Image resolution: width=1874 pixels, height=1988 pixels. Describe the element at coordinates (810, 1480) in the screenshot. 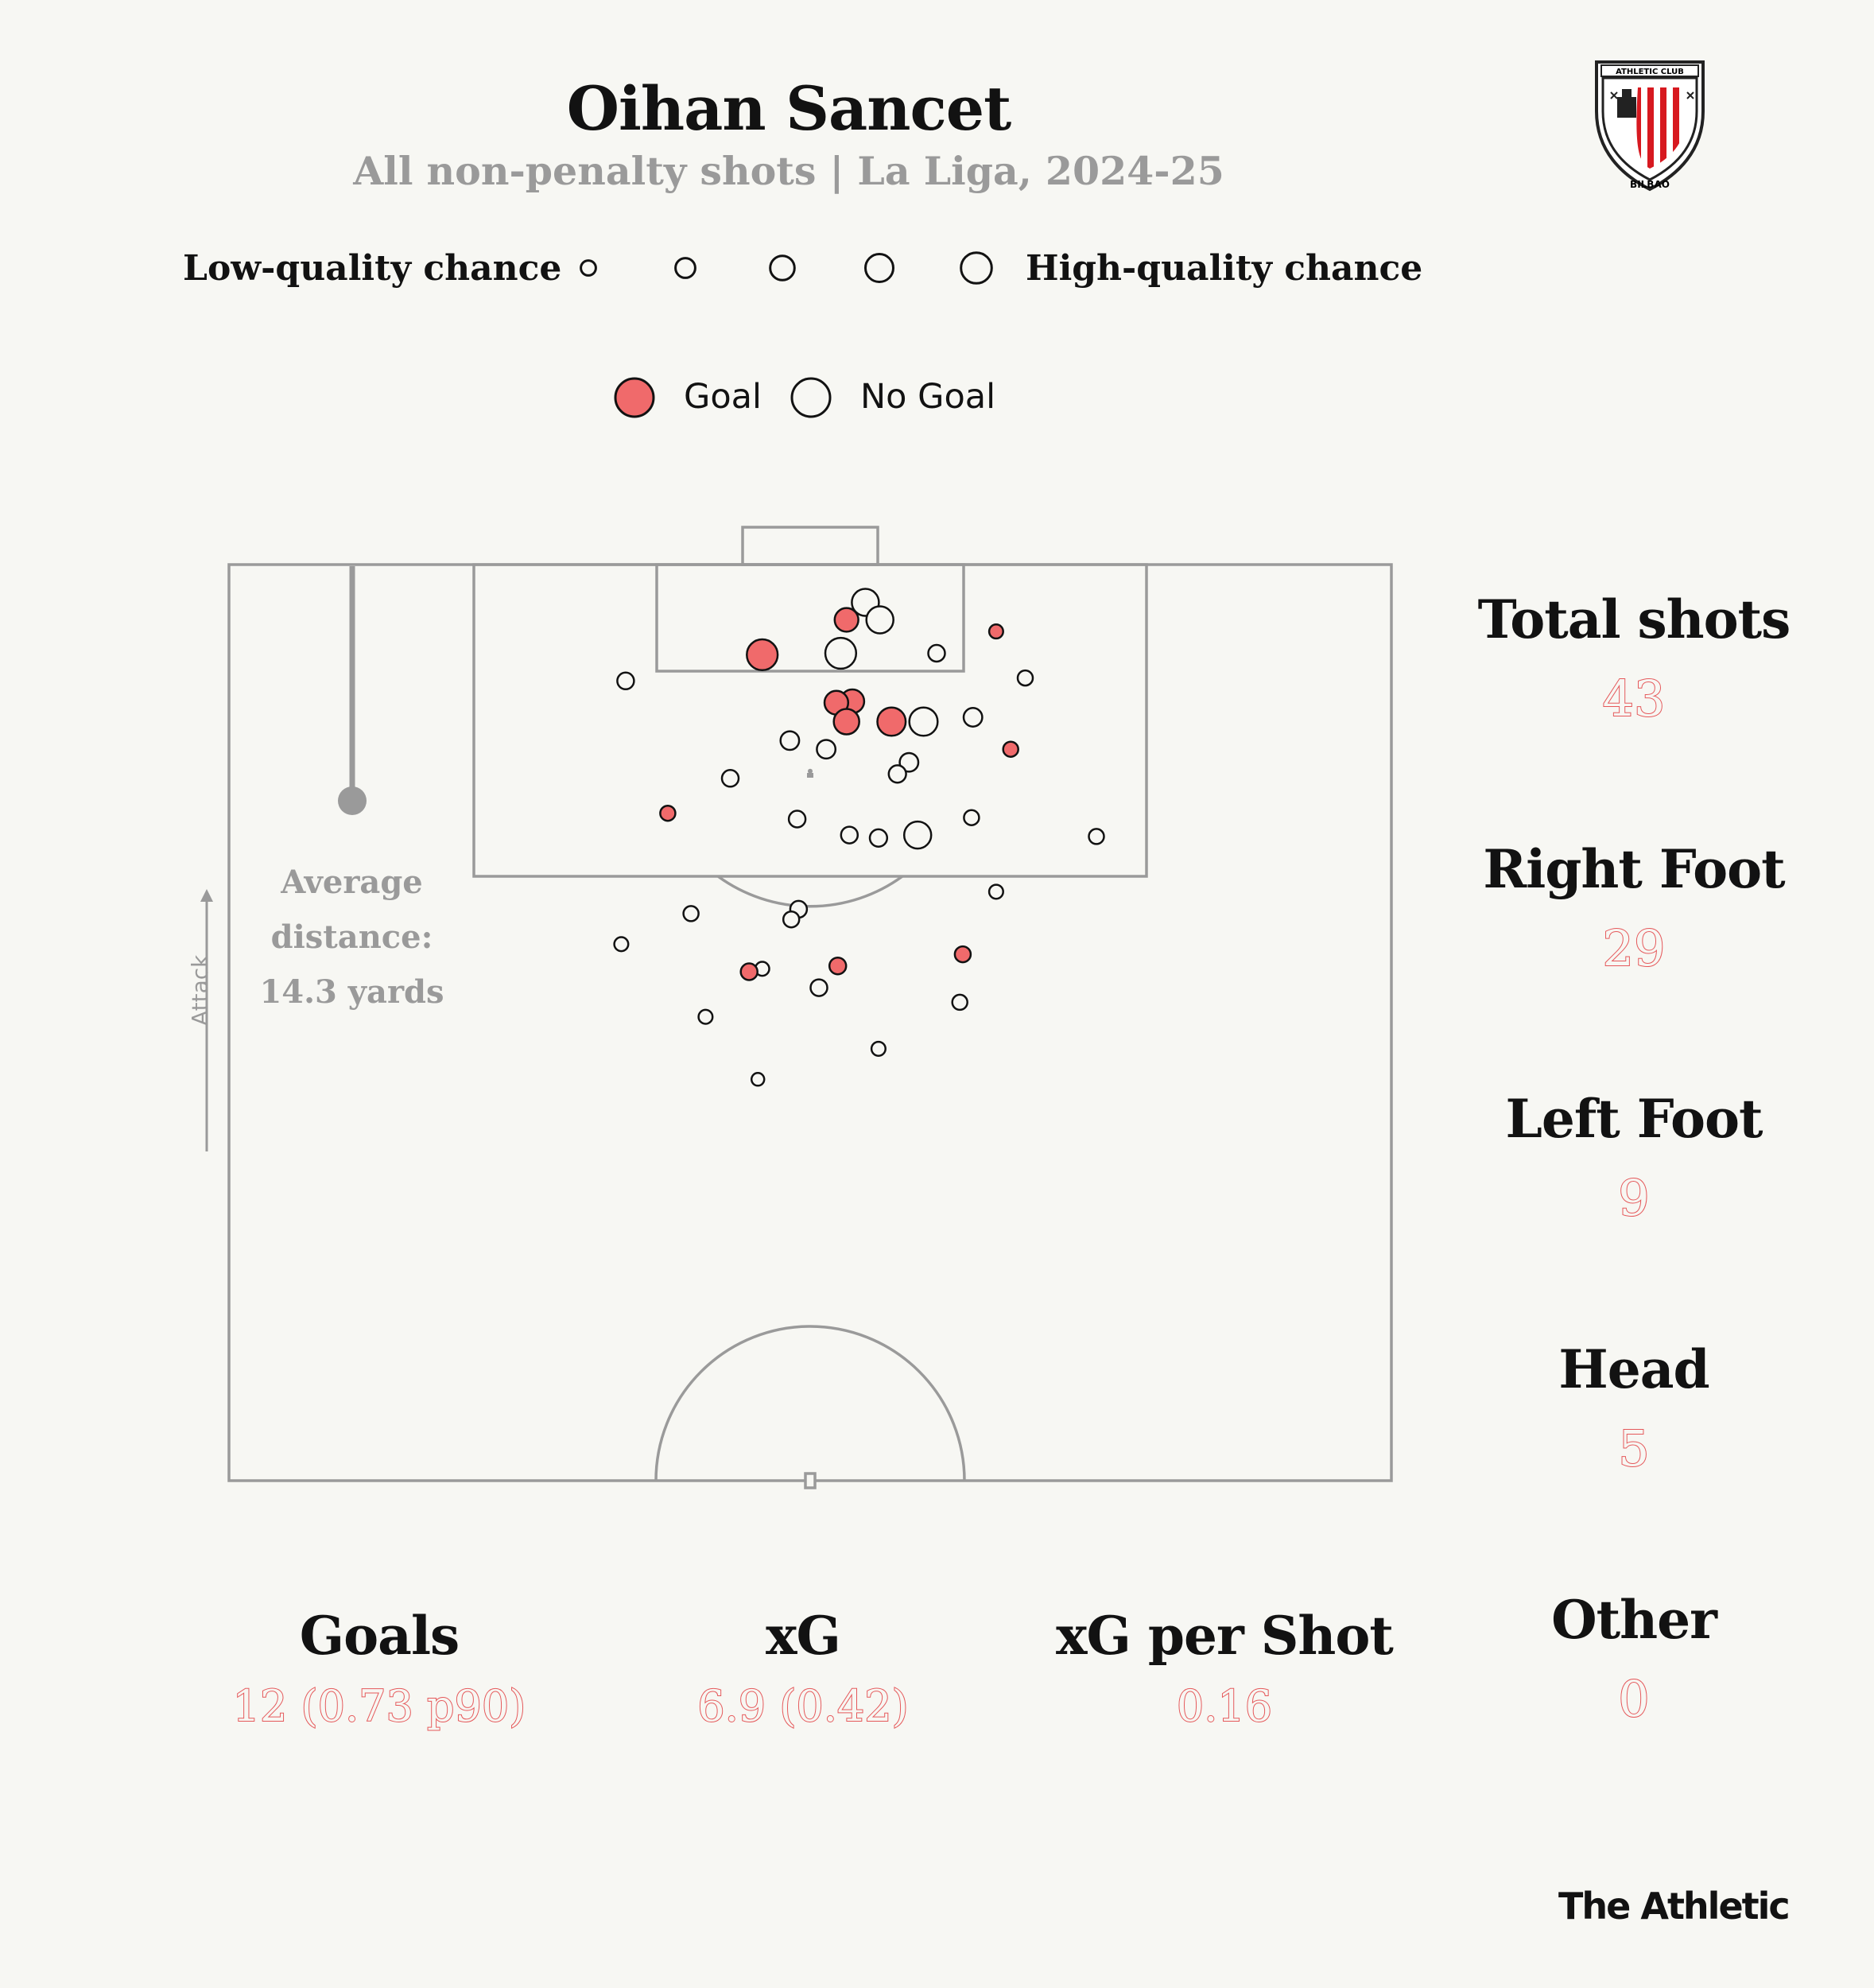

I see `center-spot` at that location.